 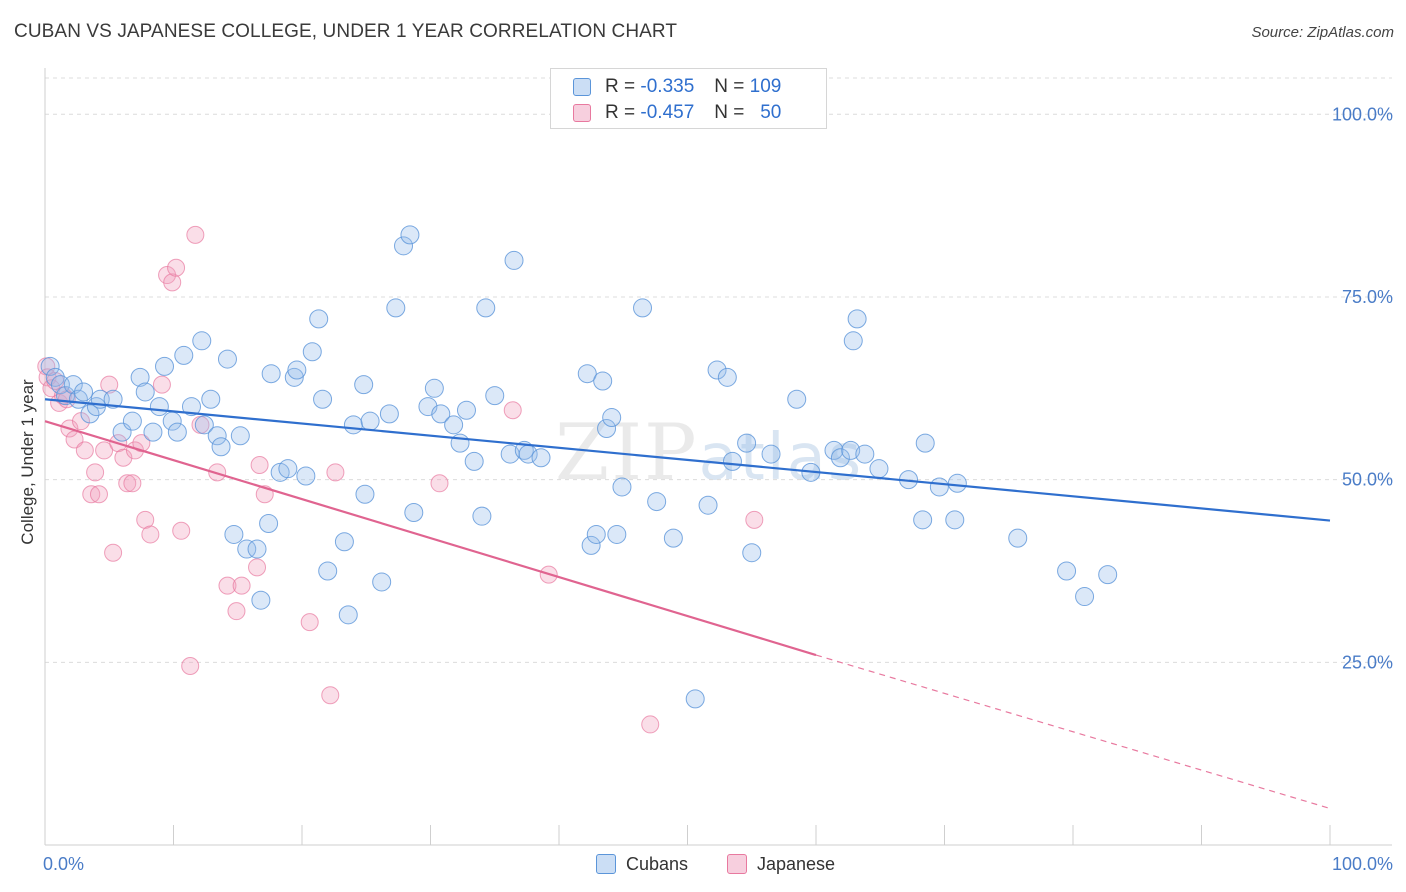 What do you see at coordinates (582, 113) in the screenshot?
I see `japanese-swatch` at bounding box center [582, 113].